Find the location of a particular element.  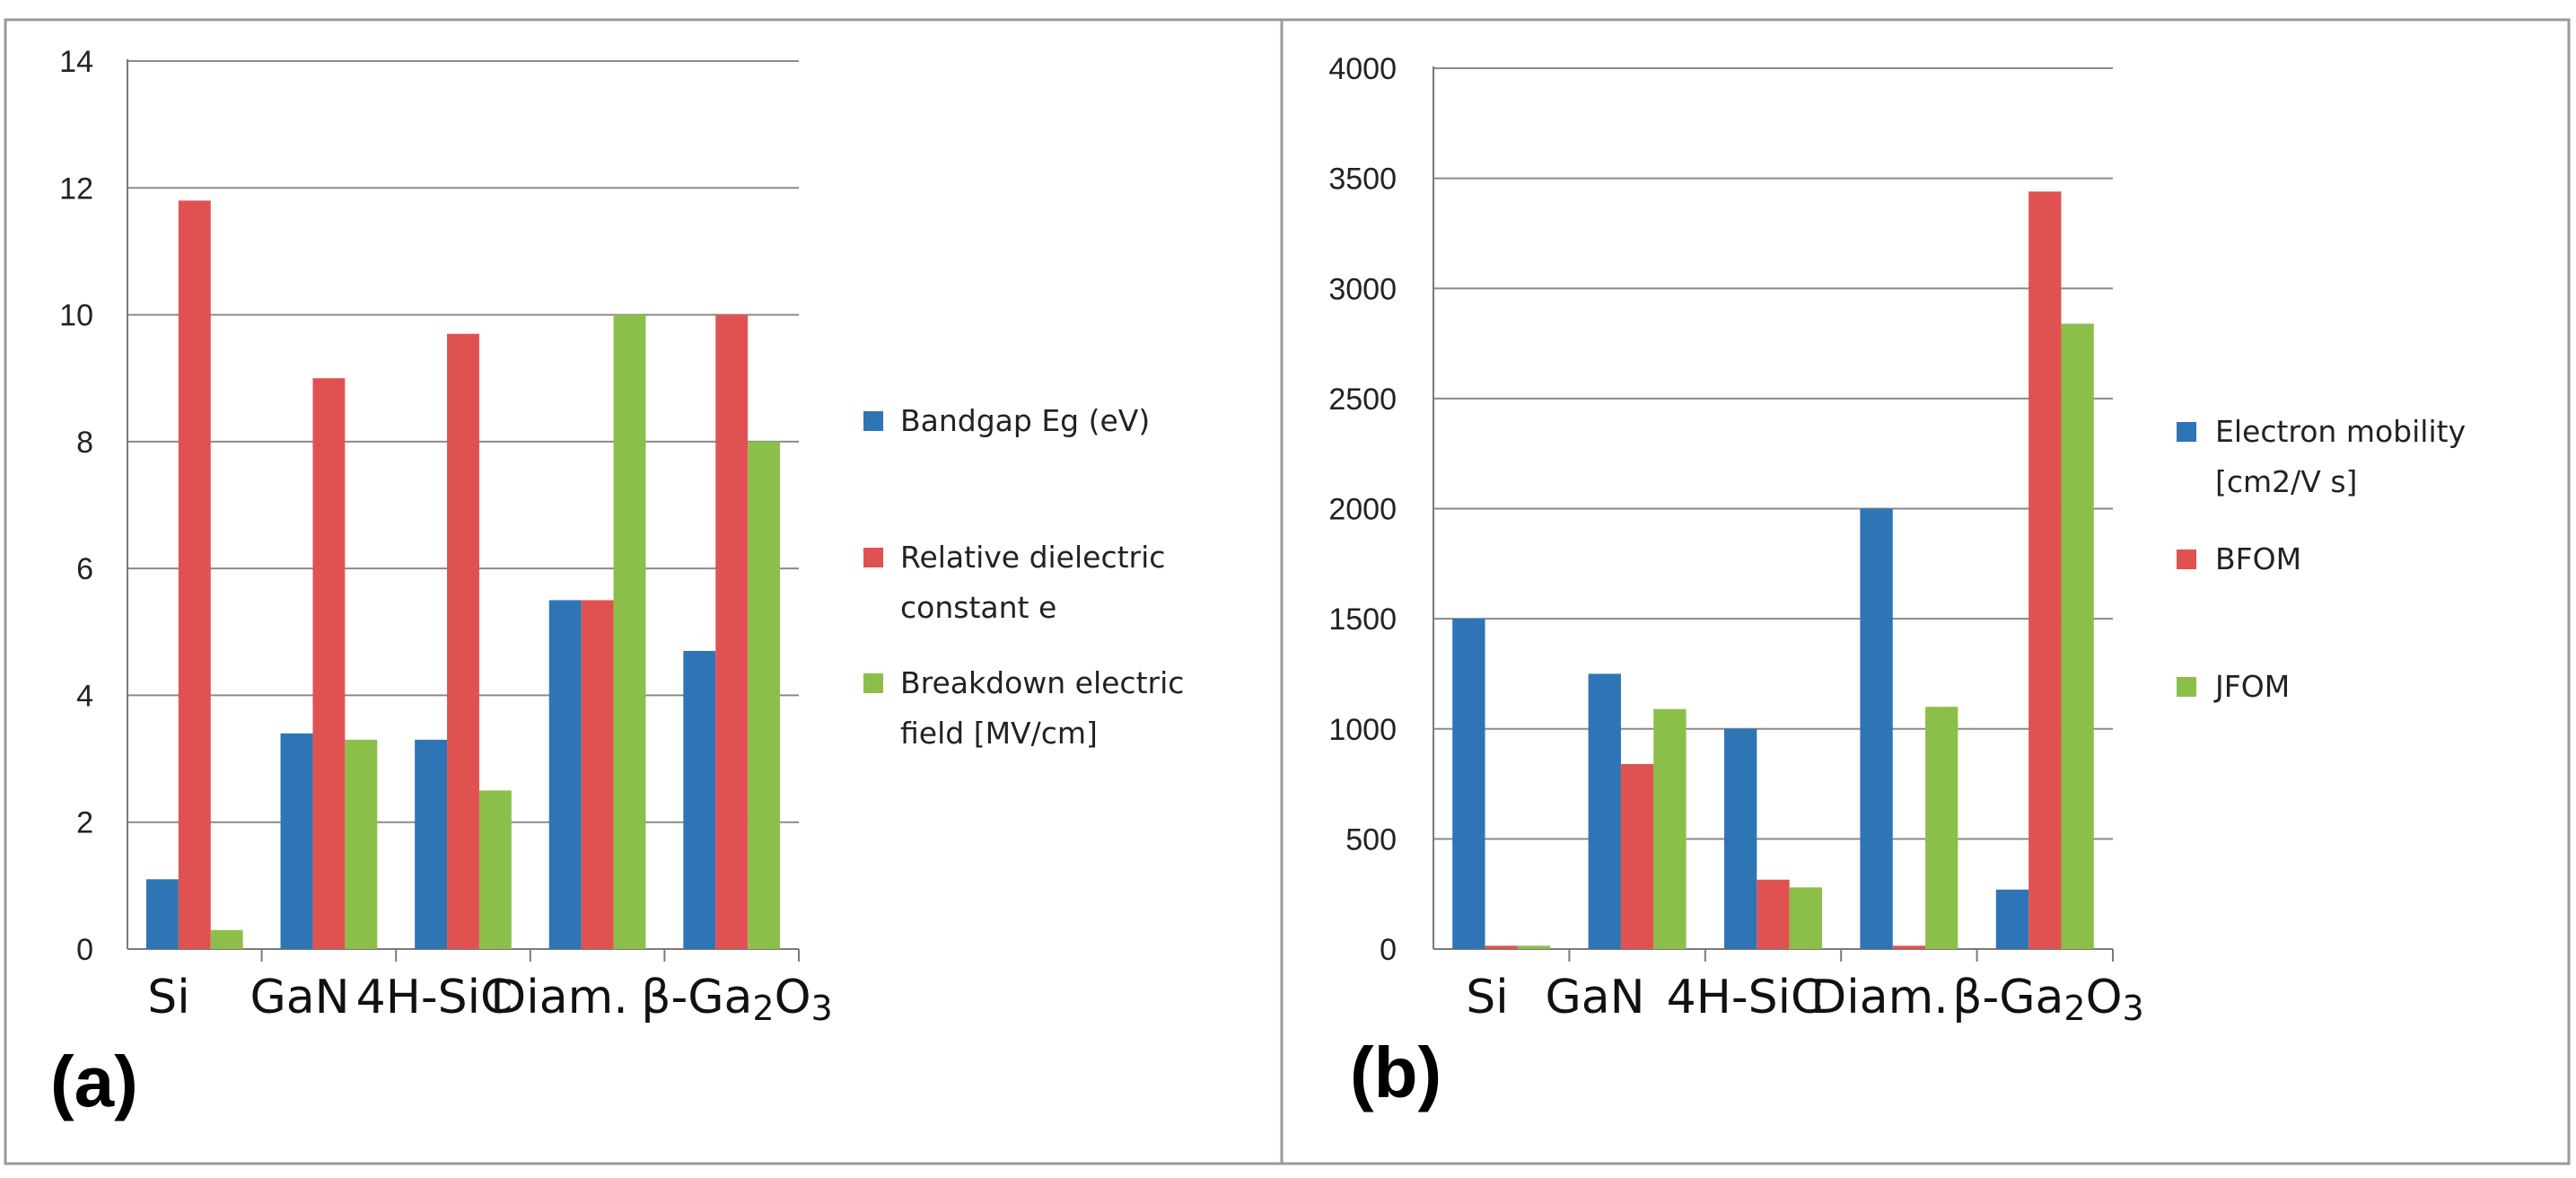

legend-label: Relative dielectric is located at coordinates (1032, 557).